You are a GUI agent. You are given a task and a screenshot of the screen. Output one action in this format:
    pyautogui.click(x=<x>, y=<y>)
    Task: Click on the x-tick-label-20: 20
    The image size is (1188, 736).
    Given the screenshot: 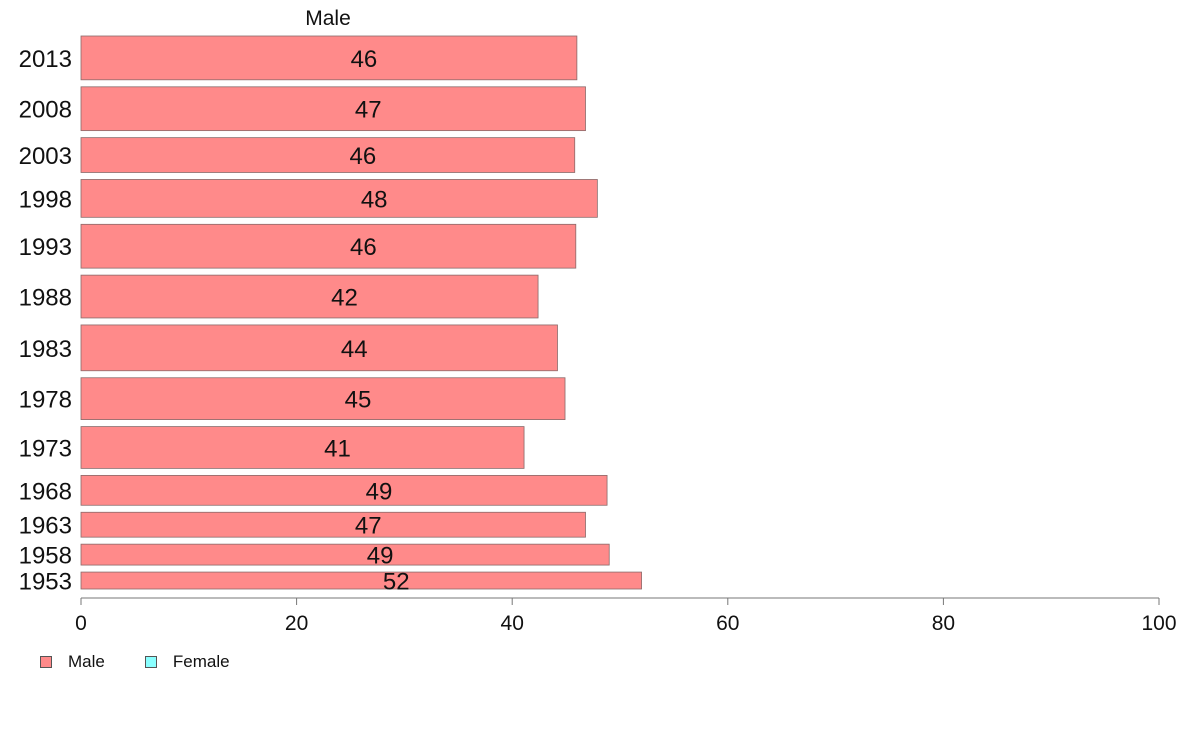 What is the action you would take?
    pyautogui.click(x=296, y=623)
    